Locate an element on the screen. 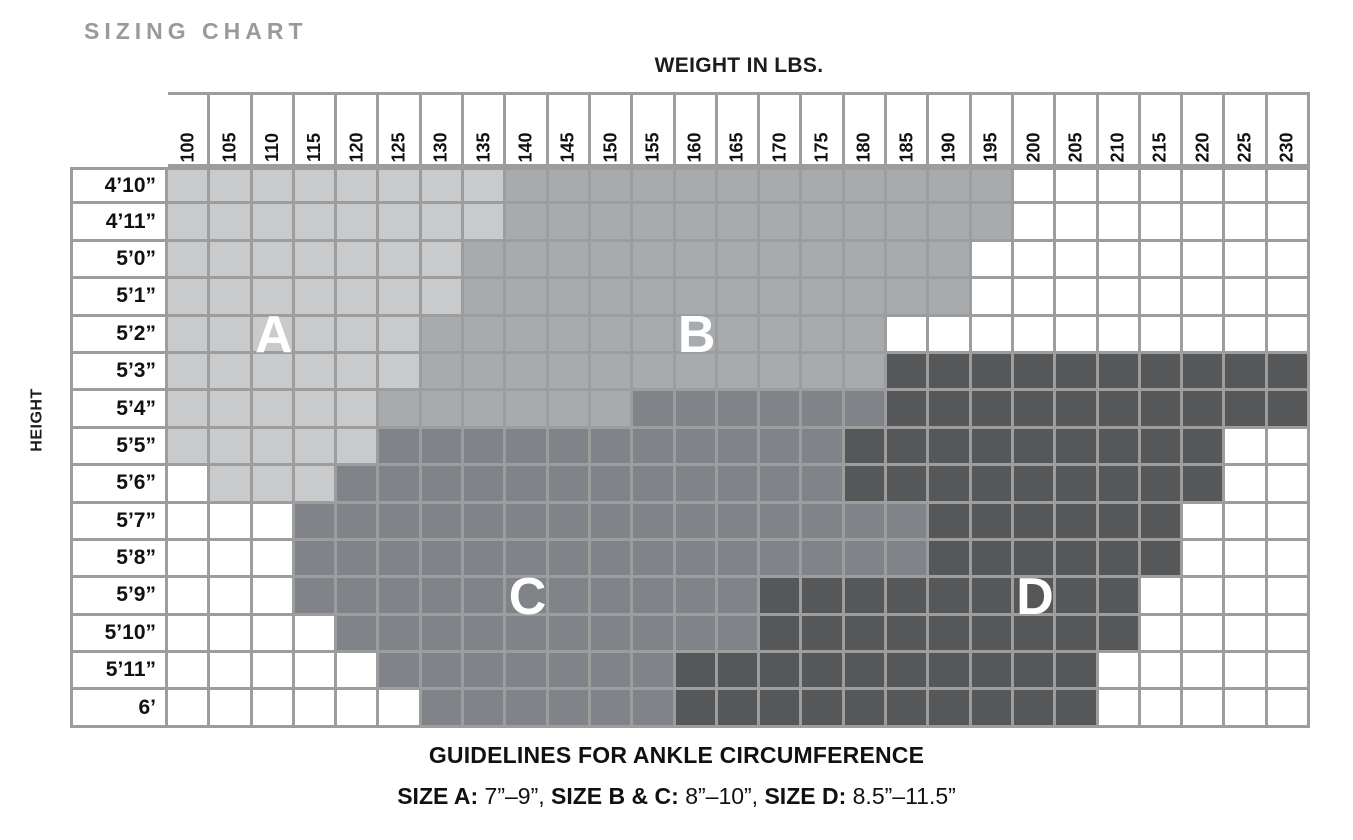 The width and height of the screenshot is (1353, 840). column-header-weight: 175 is located at coordinates (823, 129).